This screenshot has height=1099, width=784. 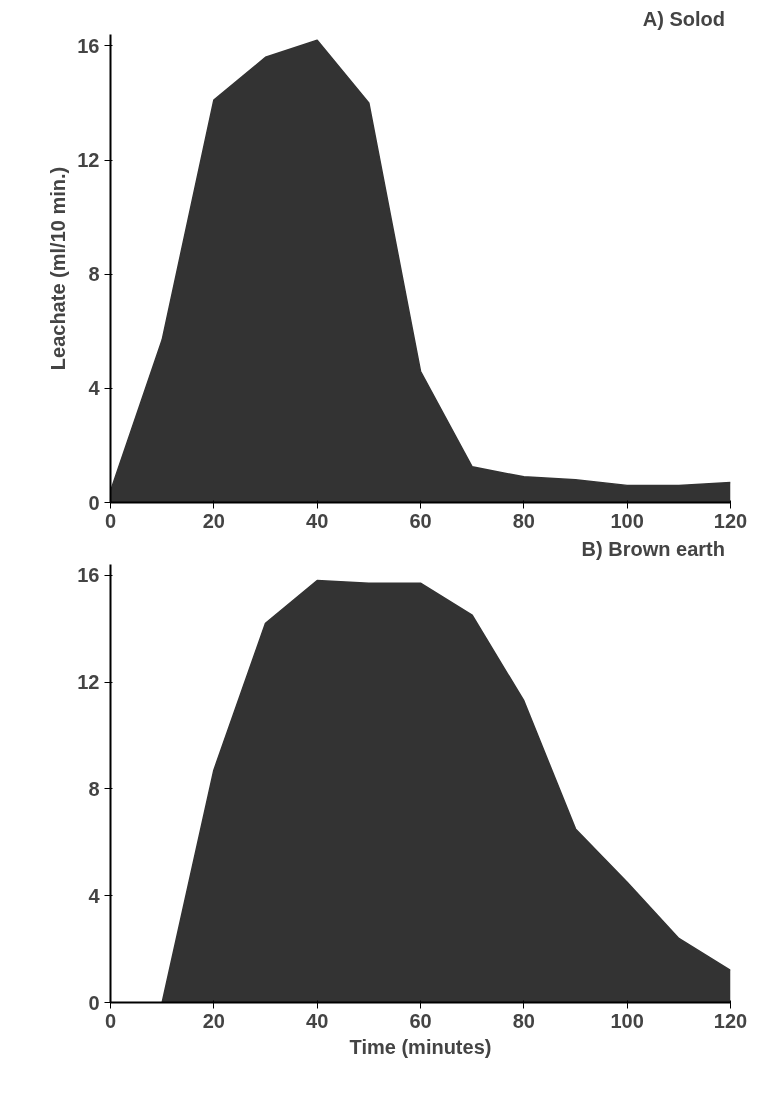 What do you see at coordinates (420, 1046) in the screenshot?
I see `x-axis-title: Time (minutes)` at bounding box center [420, 1046].